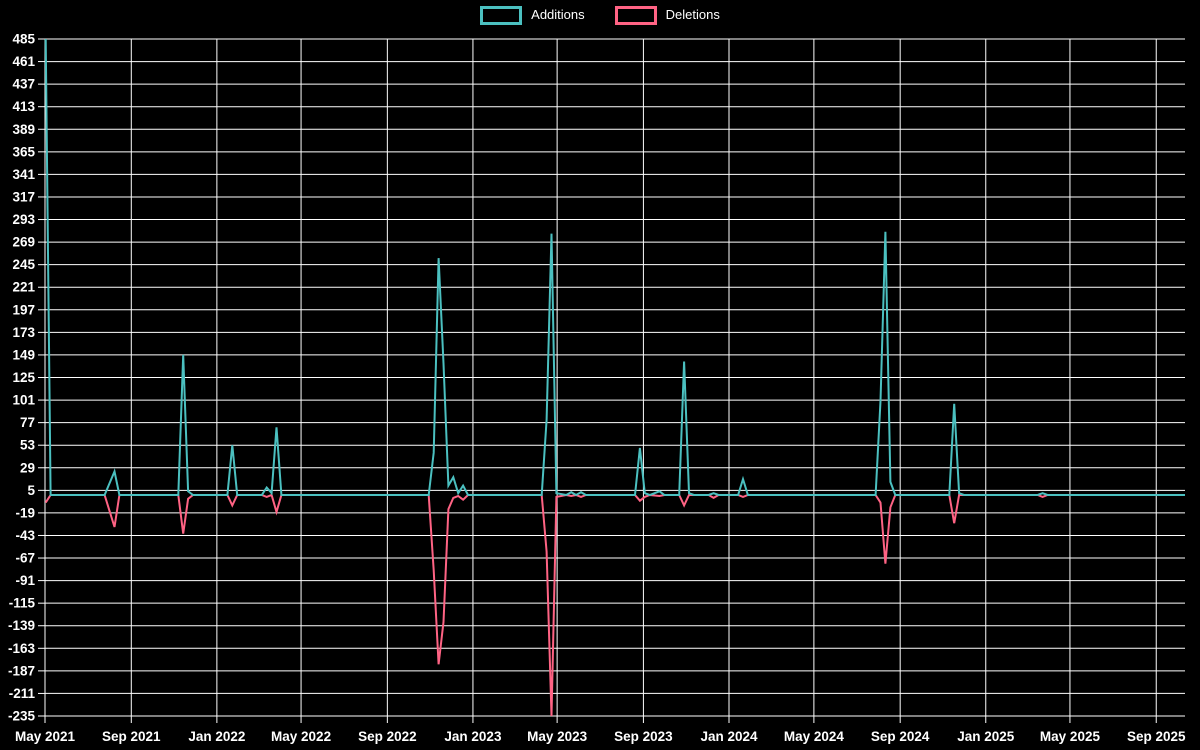 The height and width of the screenshot is (750, 1200). I want to click on deletions-swatch-icon, so click(635, 15).